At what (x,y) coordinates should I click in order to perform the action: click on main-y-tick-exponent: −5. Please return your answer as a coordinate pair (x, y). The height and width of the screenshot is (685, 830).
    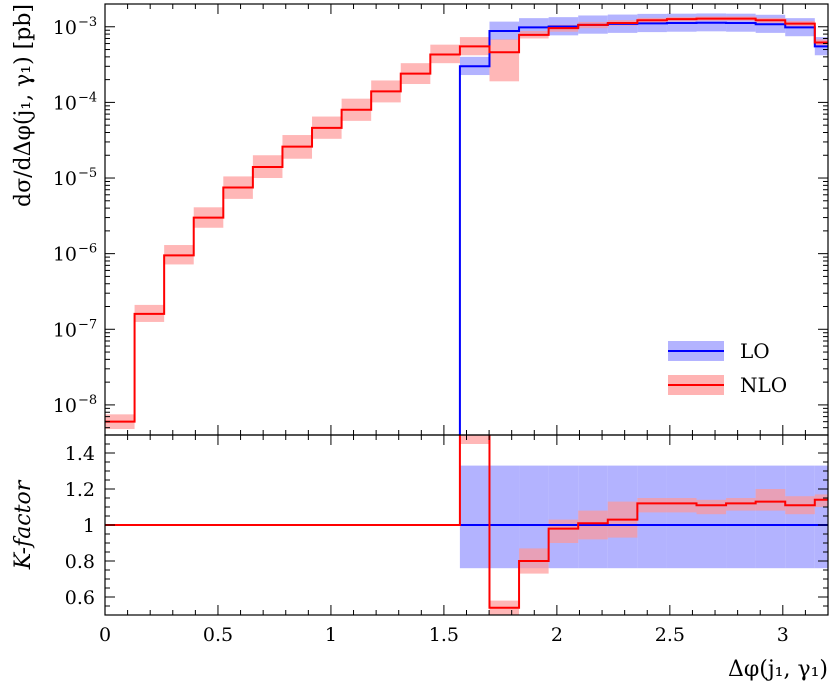
    Looking at the image, I should click on (87, 173).